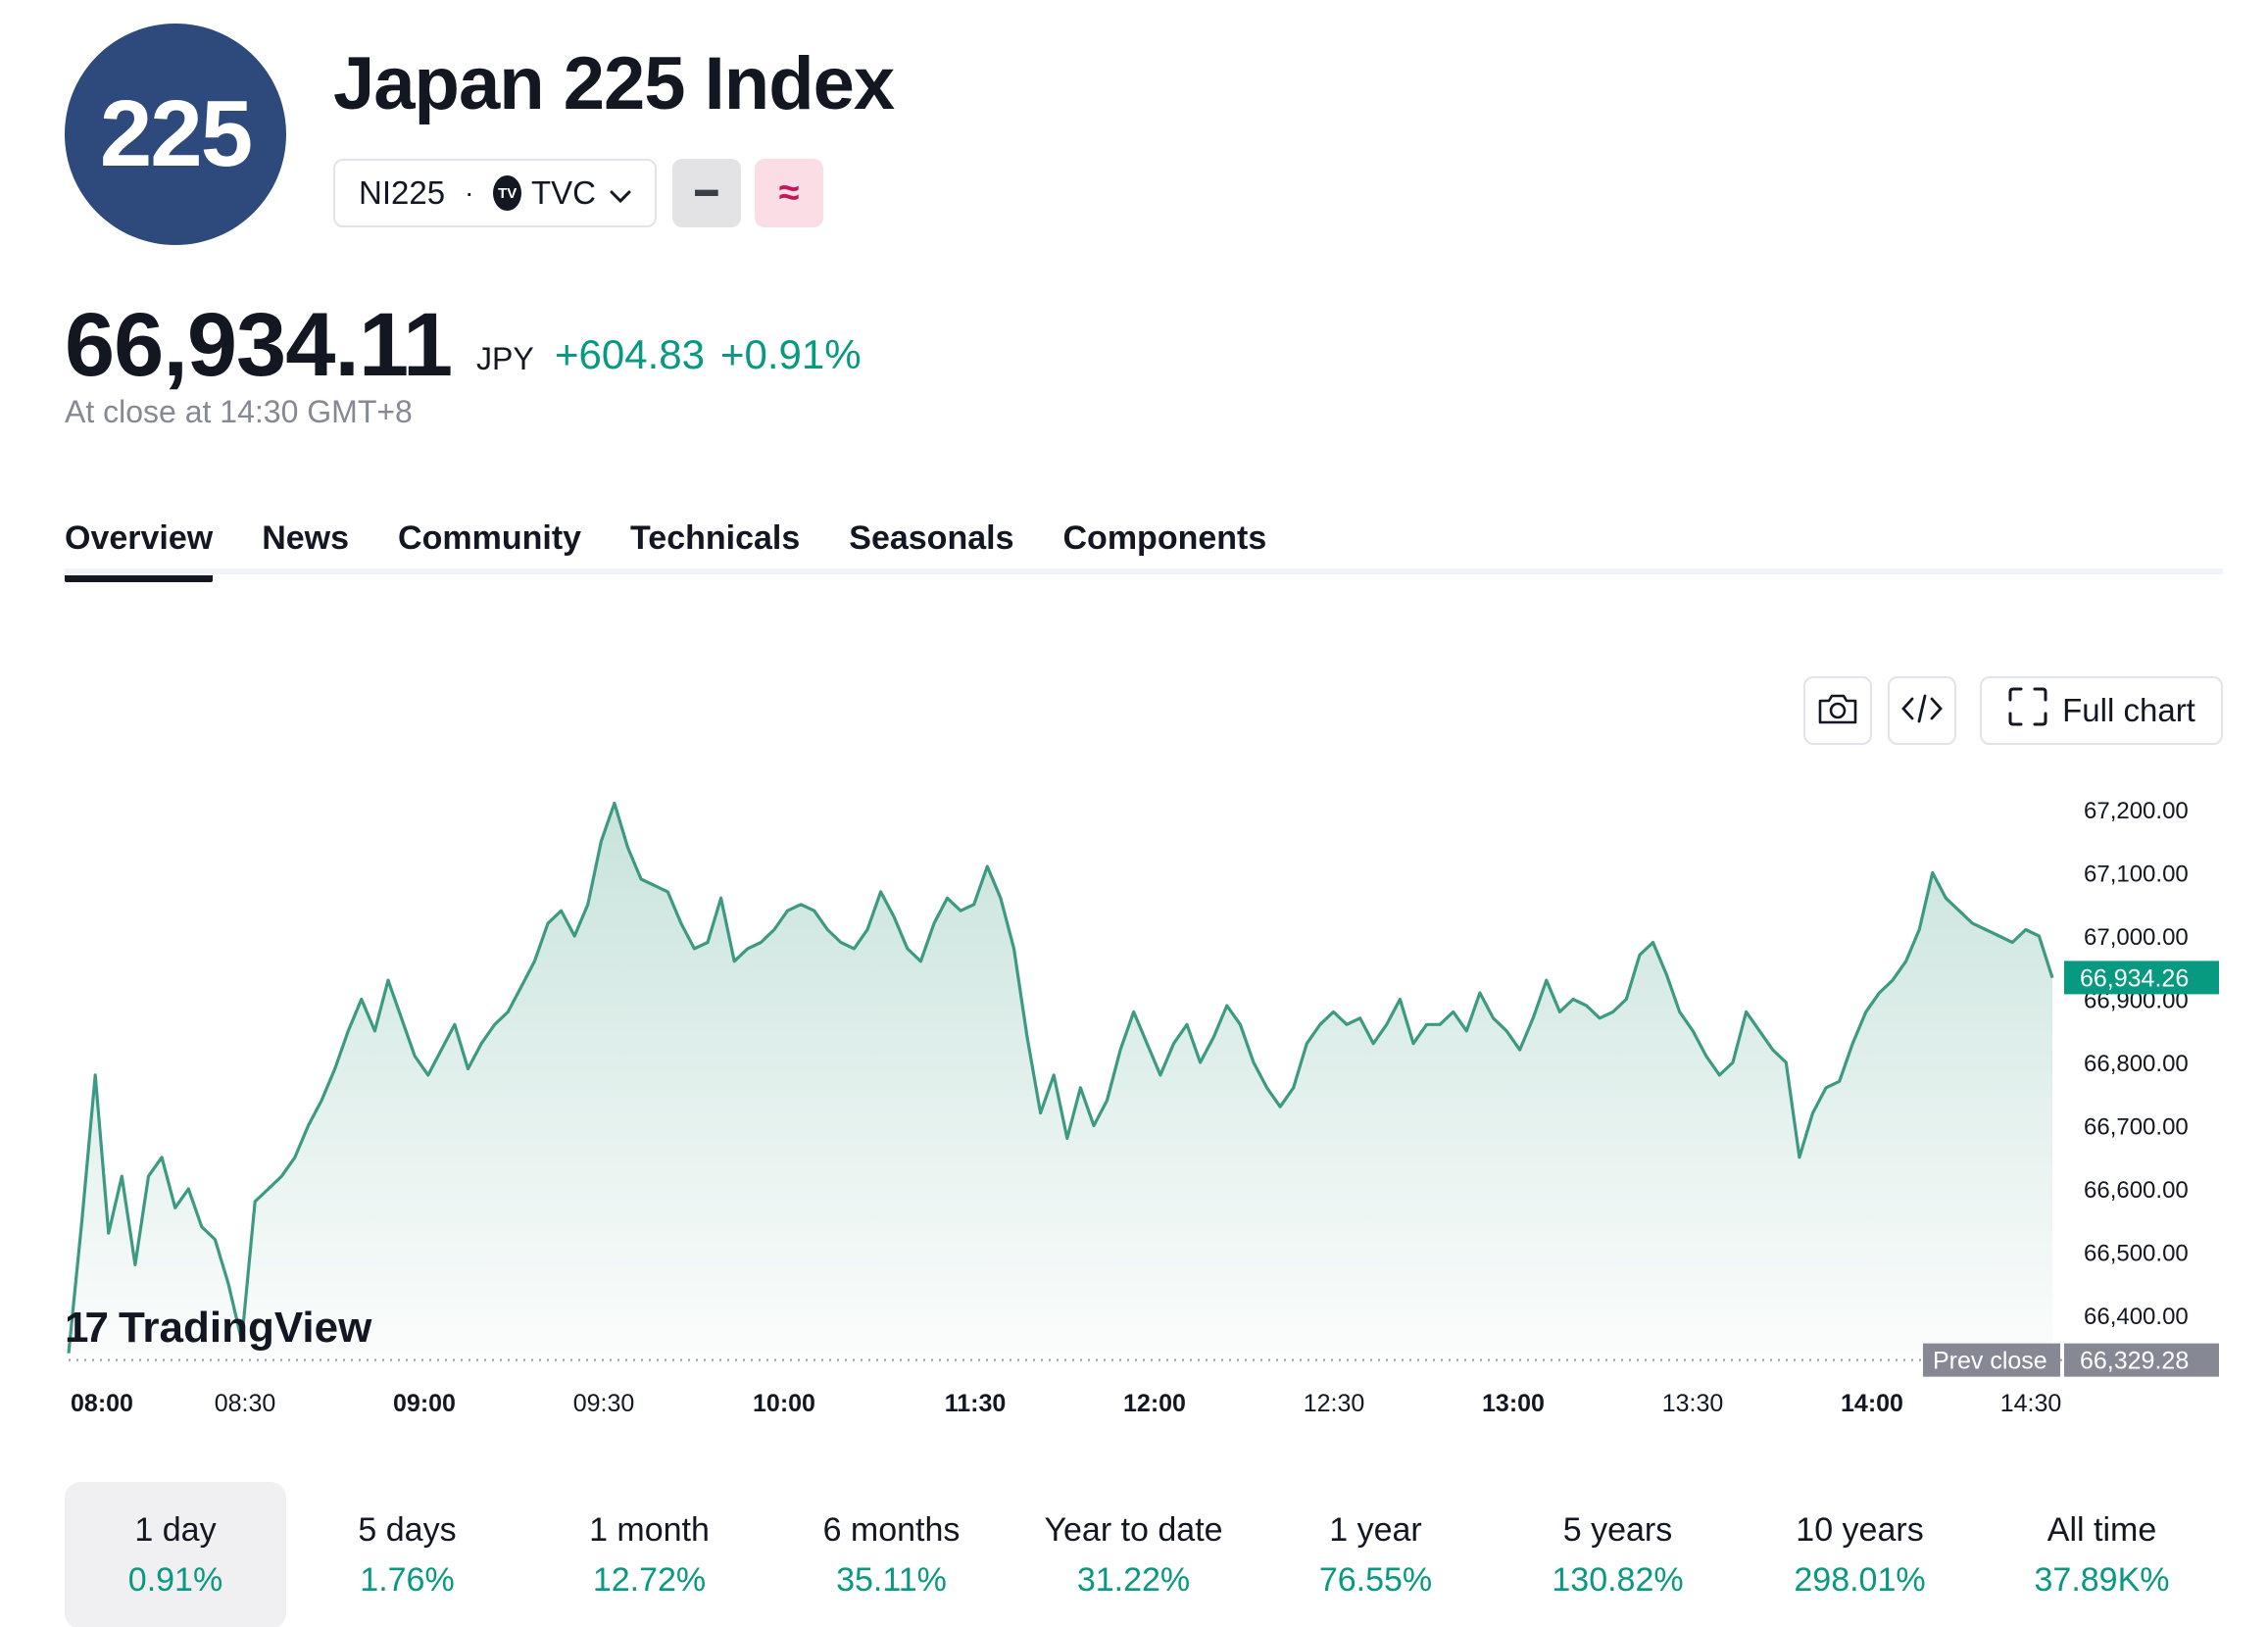  I want to click on tradingview-logo: 17, so click(87, 1328).